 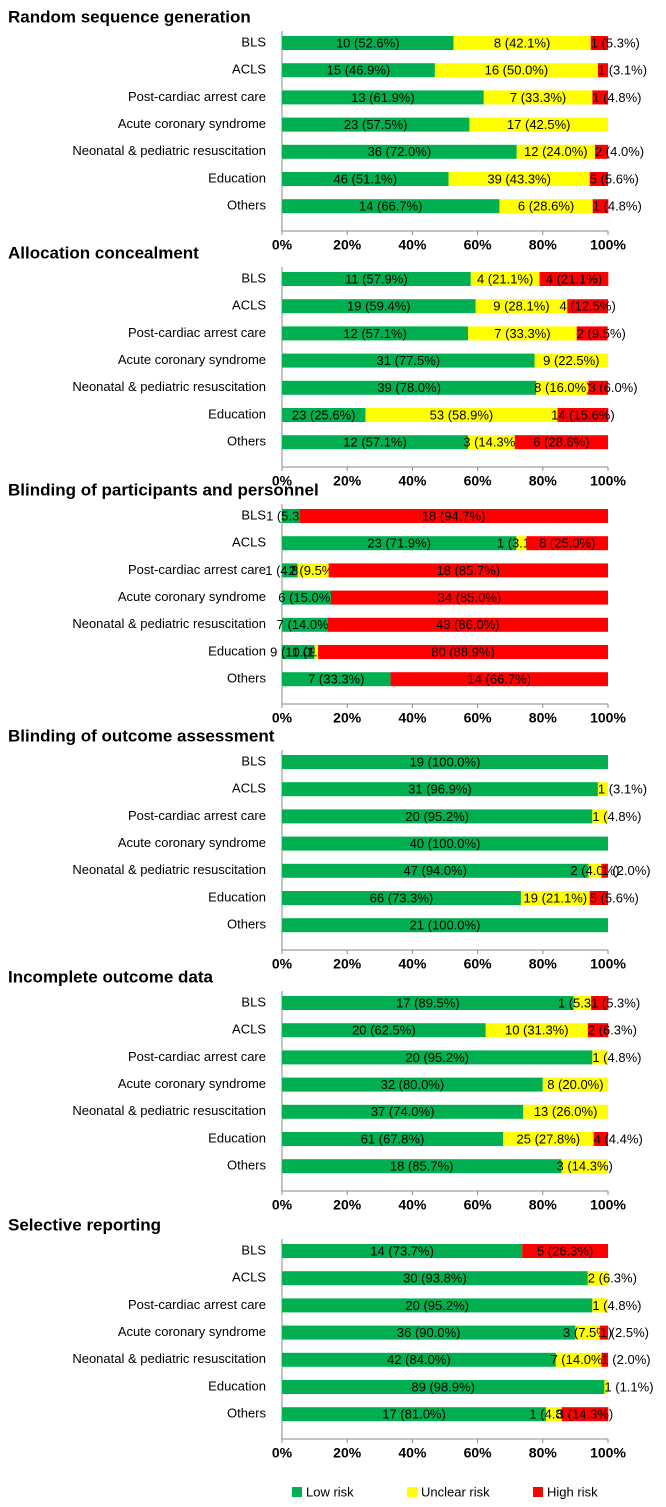 I want to click on legend-label: Unclear risk, so click(x=455, y=1491).